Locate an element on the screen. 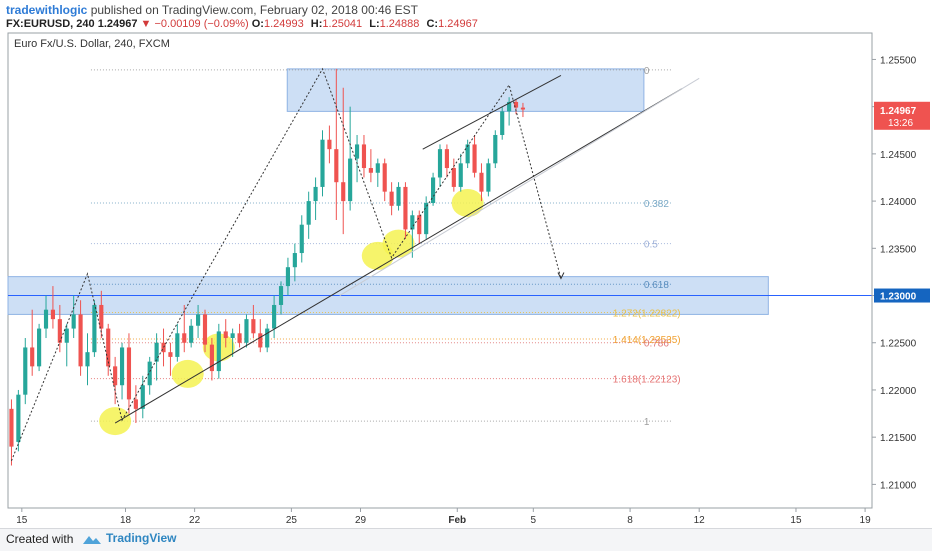 Image resolution: width=932 pixels, height=551 pixels. price-tick-label-4: 1.23500 is located at coordinates (898, 249).